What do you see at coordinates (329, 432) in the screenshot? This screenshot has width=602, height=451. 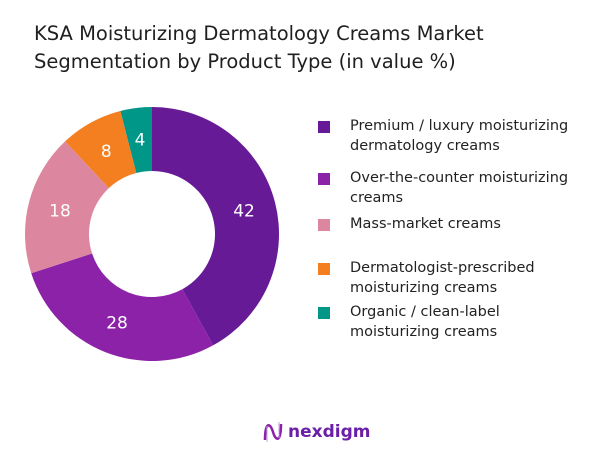 I see `brand-name: nexdigm` at bounding box center [329, 432].